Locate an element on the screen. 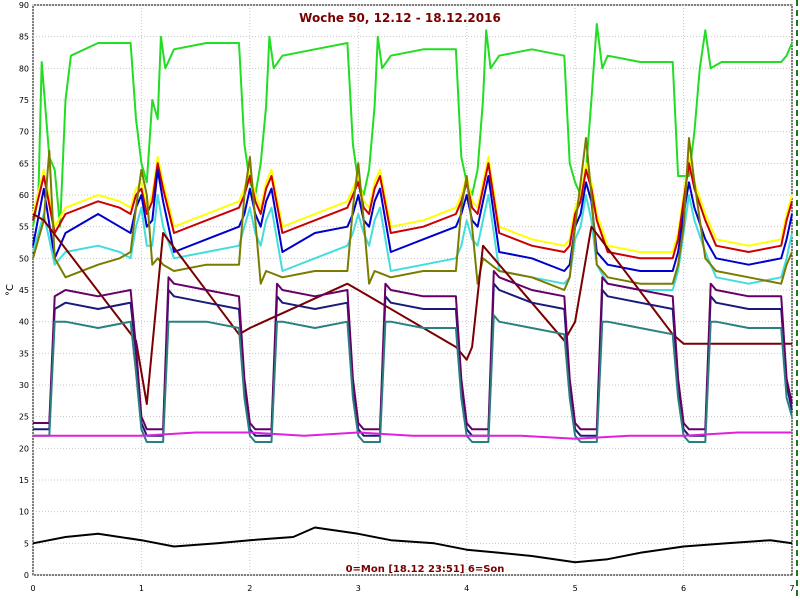 The width and height of the screenshot is (800, 600). y-tick-label: 70 is located at coordinates (24, 132).